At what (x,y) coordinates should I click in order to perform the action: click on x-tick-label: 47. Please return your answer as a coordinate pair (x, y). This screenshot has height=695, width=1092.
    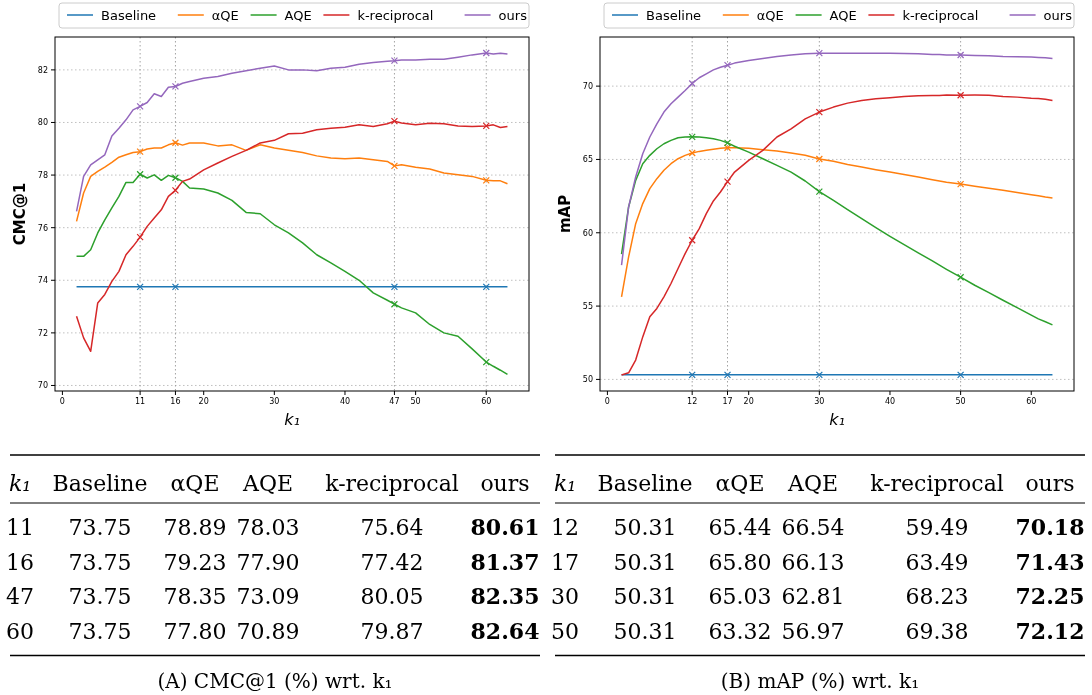
    Looking at the image, I should click on (394, 401).